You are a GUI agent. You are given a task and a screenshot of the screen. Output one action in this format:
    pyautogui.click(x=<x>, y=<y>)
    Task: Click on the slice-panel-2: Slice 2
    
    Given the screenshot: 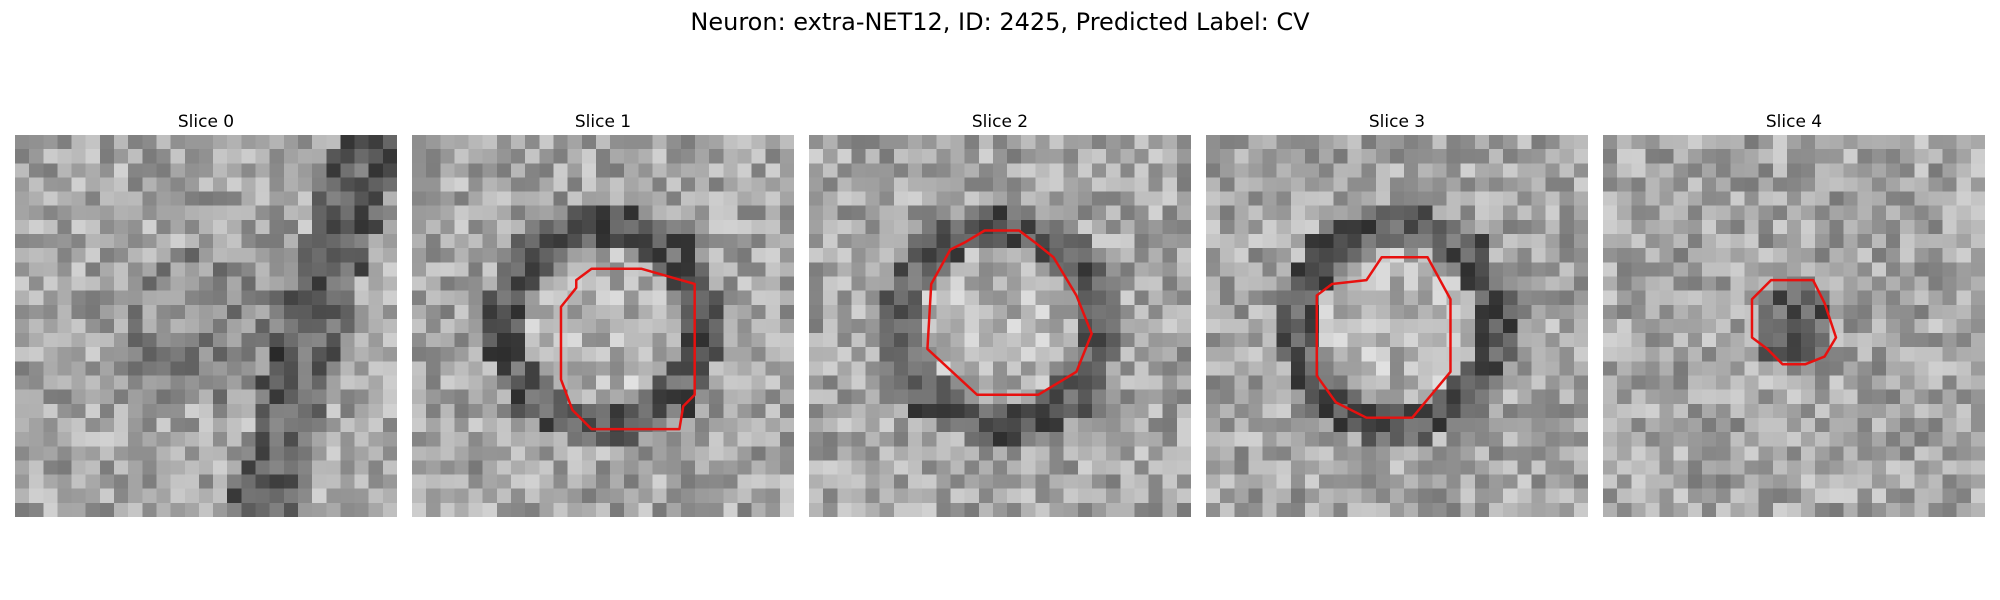 What is the action you would take?
    pyautogui.click(x=1000, y=314)
    